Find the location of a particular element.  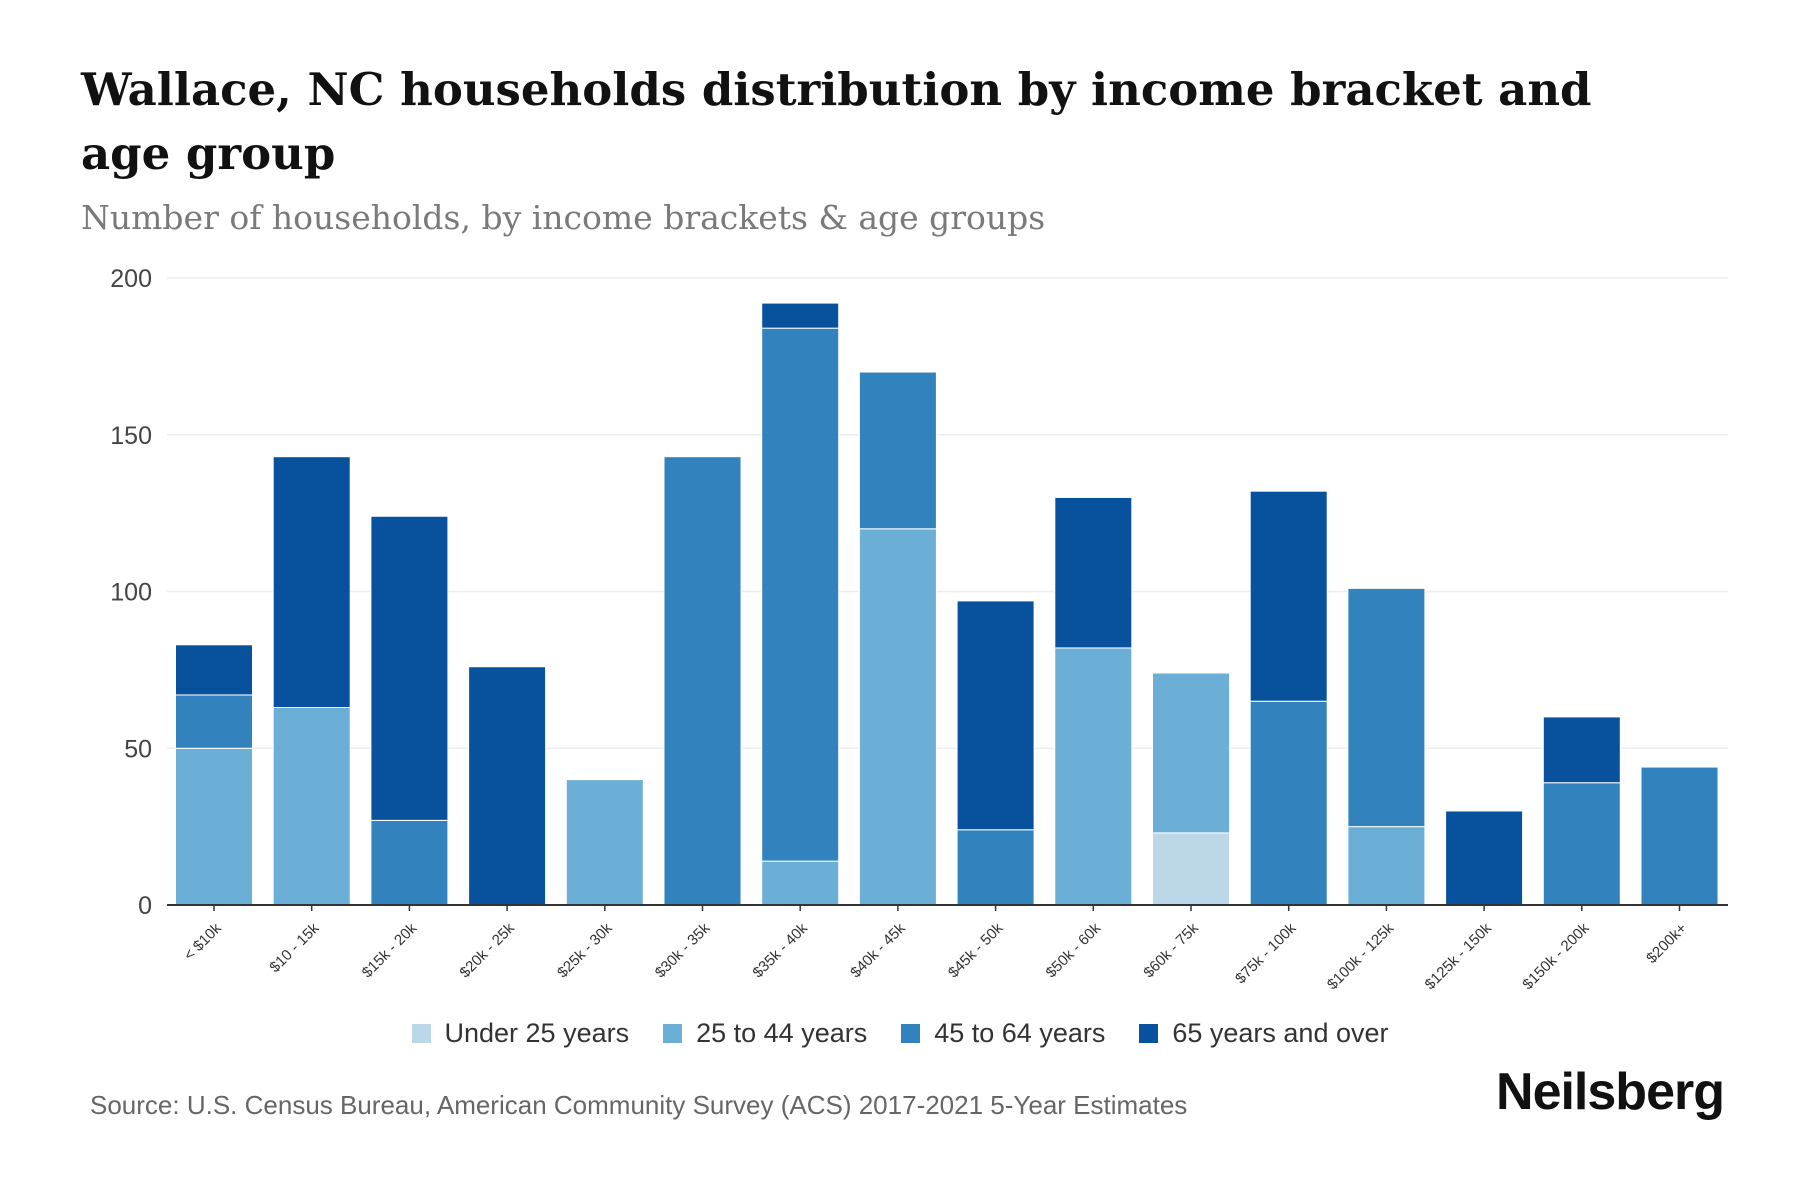

legend-label: 45 to 64 years is located at coordinates (1020, 1033).